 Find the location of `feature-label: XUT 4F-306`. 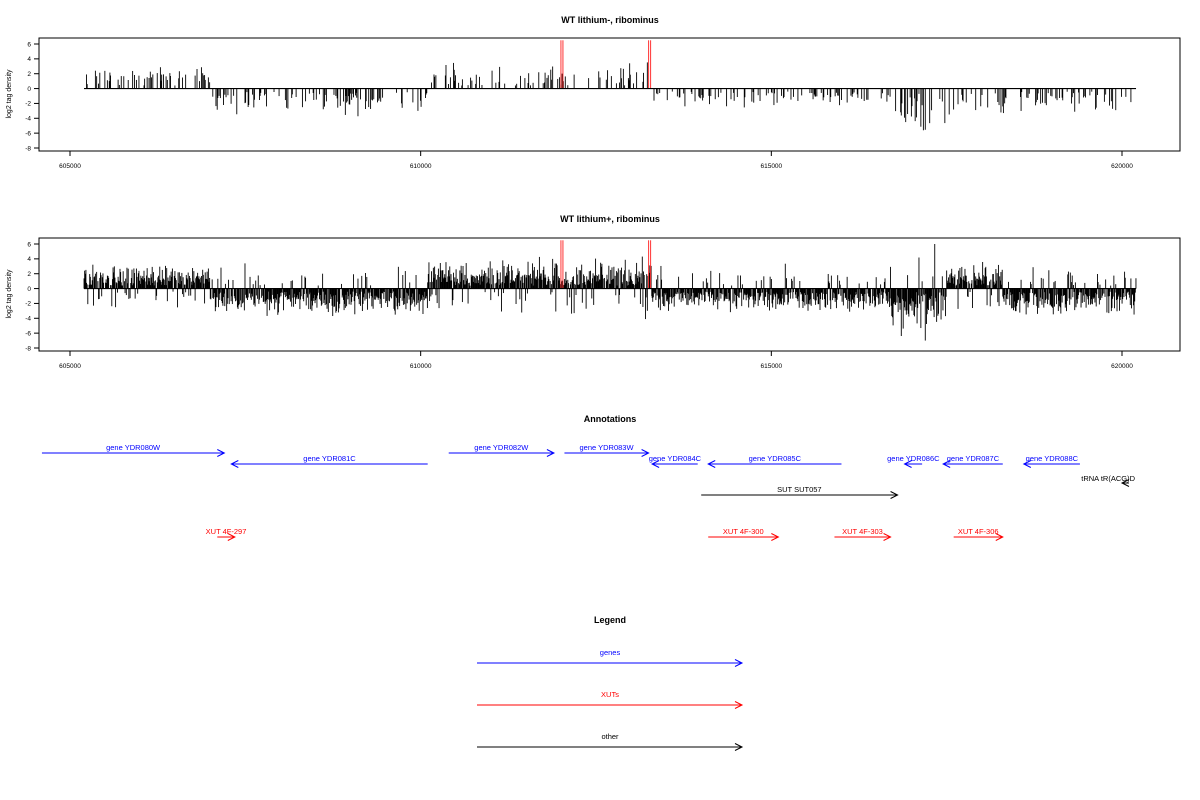

feature-label: XUT 4F-306 is located at coordinates (978, 531).